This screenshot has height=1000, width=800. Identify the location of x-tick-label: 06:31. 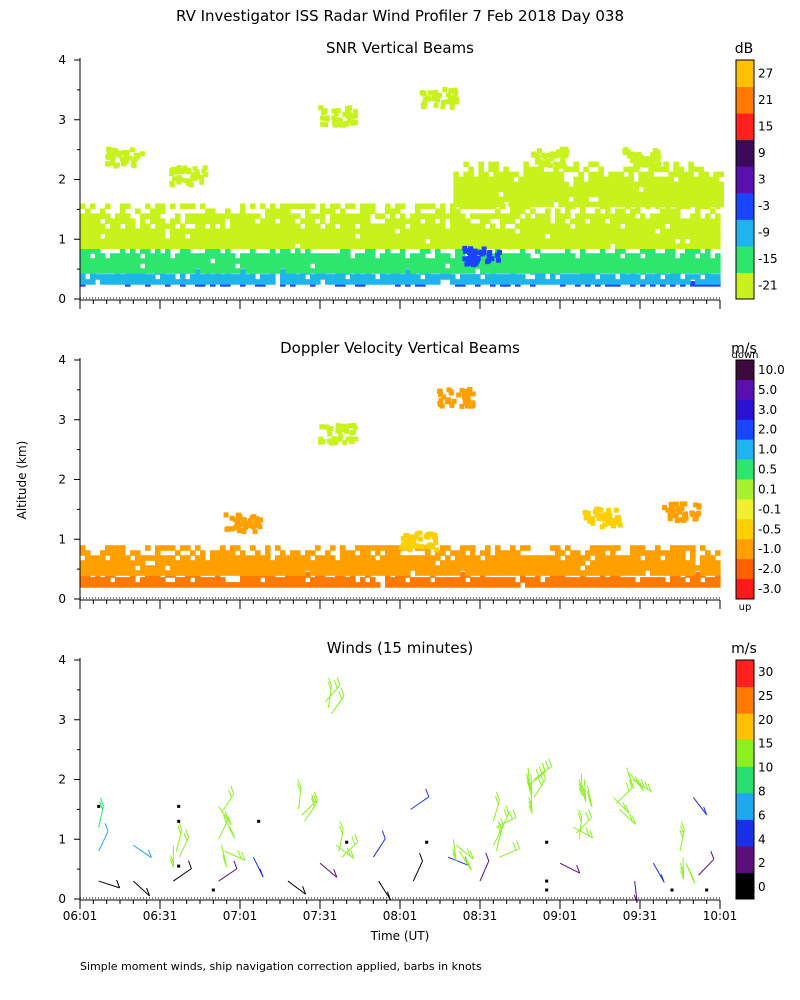
(160, 916).